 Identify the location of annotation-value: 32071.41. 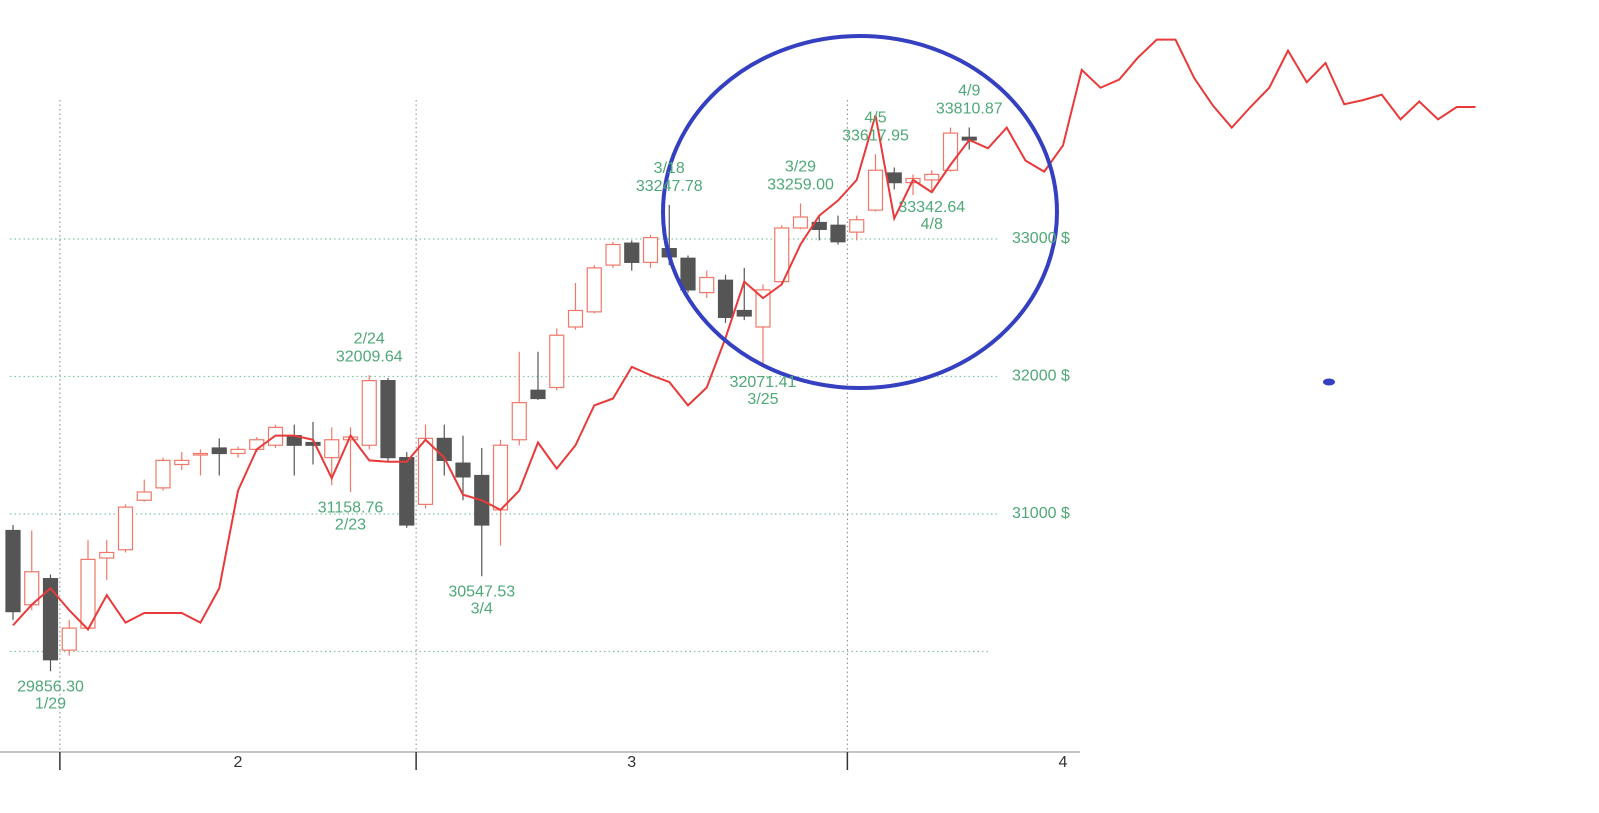
(763, 382).